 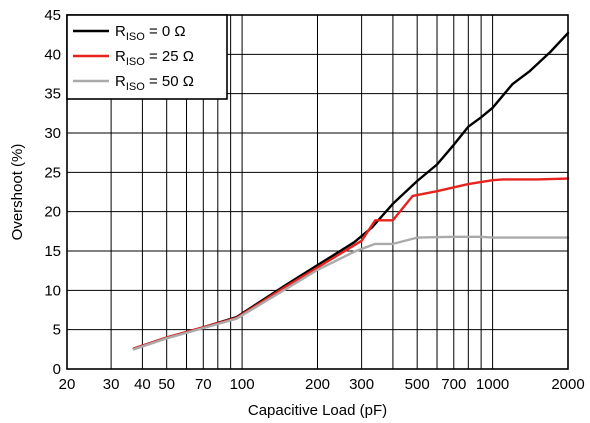 What do you see at coordinates (52, 172) in the screenshot?
I see `y-tick-label: 25` at bounding box center [52, 172].